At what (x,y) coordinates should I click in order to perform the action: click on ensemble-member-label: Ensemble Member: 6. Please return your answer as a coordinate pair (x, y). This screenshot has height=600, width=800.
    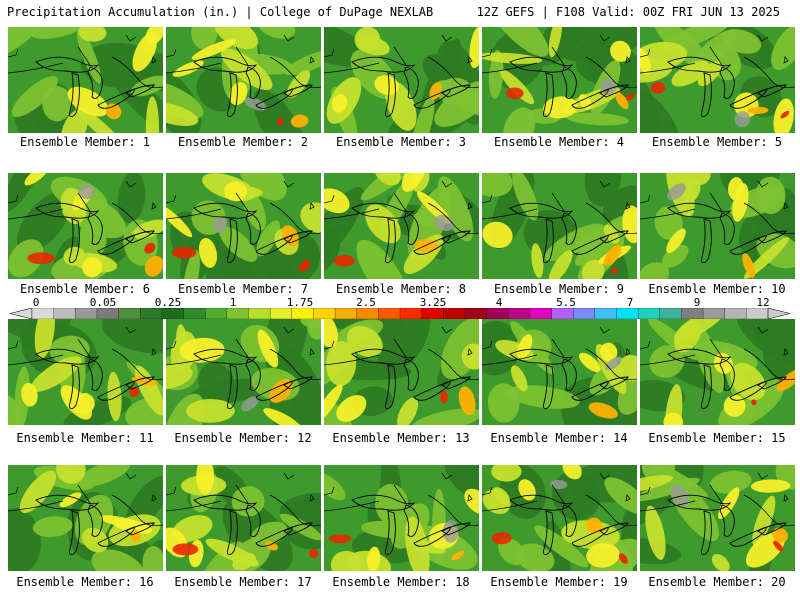
    Looking at the image, I should click on (85, 289).